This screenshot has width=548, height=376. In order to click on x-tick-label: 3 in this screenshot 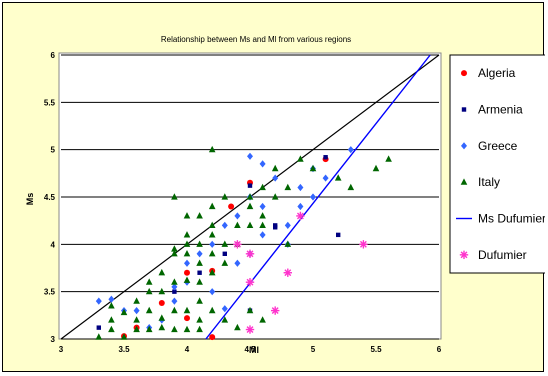, I will do `click(61, 349)`.